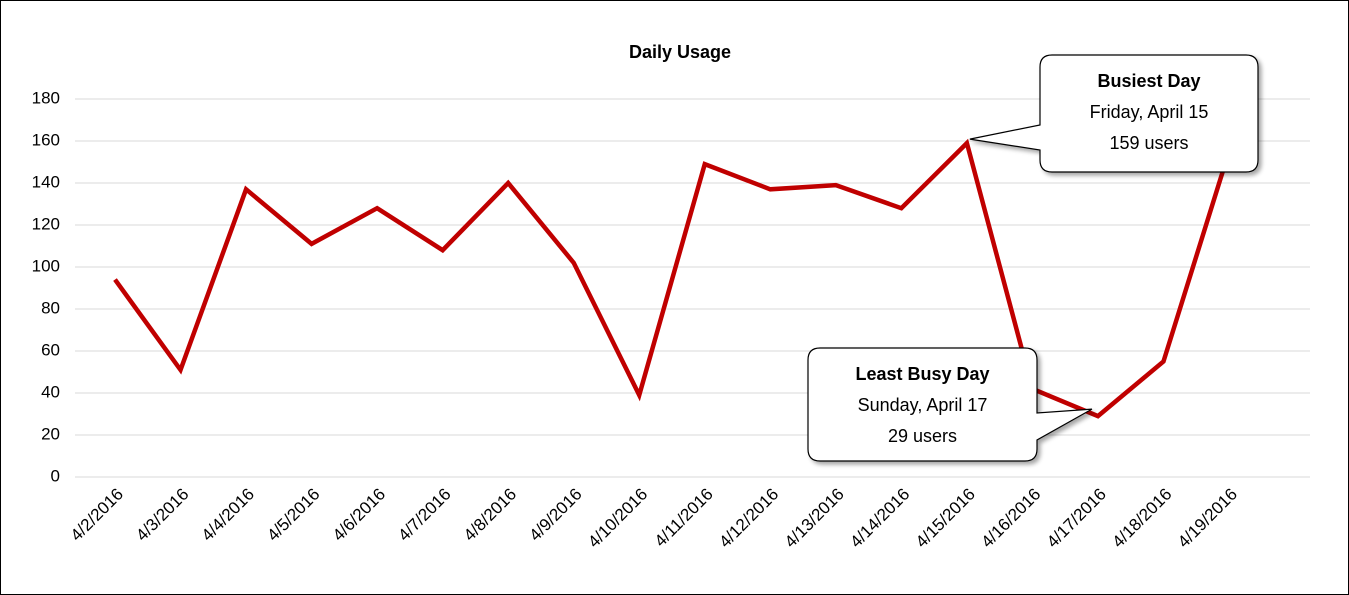 Image resolution: width=1349 pixels, height=595 pixels. Describe the element at coordinates (50, 433) in the screenshot. I see `y-tick-label: 20` at that location.